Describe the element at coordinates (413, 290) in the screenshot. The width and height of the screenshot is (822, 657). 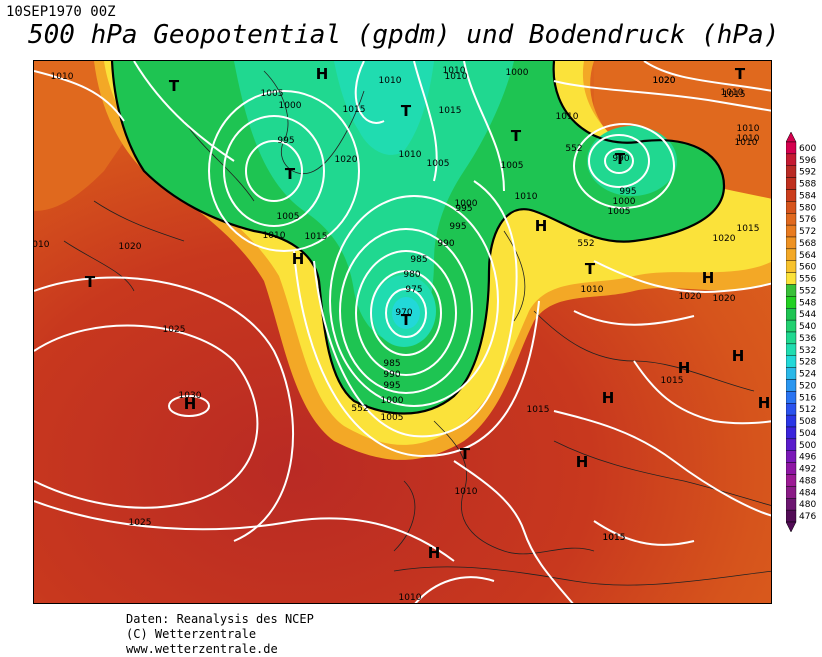
I see `pressure-label: 975` at that location.